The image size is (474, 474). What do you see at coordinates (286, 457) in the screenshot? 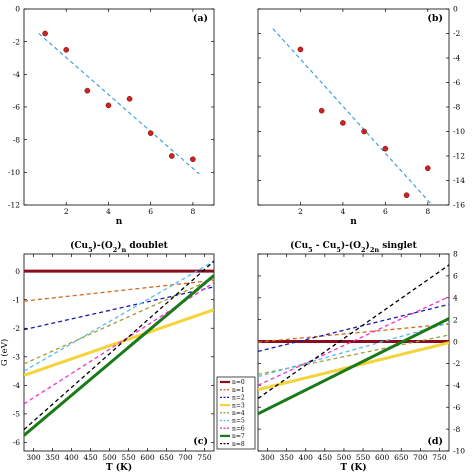
I see `x-tick-label: 350` at bounding box center [286, 457].